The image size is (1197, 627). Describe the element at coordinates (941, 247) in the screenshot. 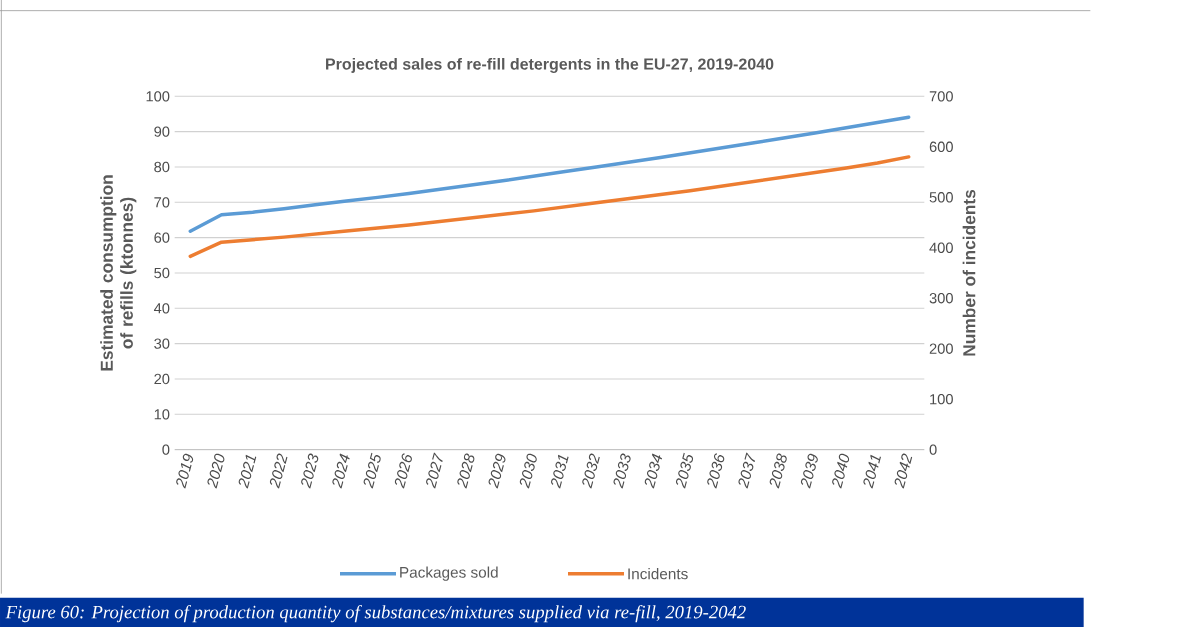

I see `y2-tick-label: 400` at that location.